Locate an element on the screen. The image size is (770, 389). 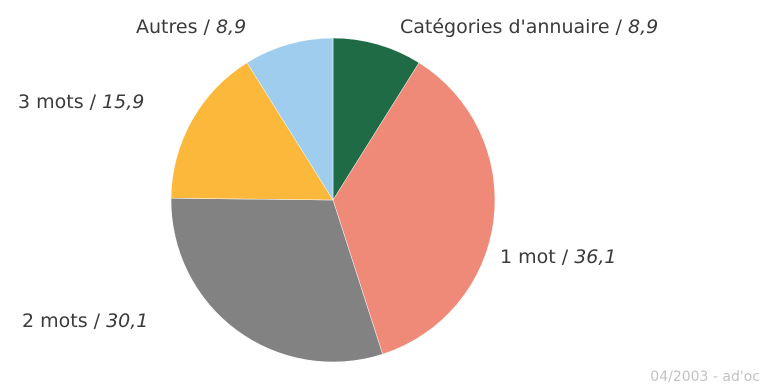
source-credit: 04/2003 - ad'oc is located at coordinates (705, 377).